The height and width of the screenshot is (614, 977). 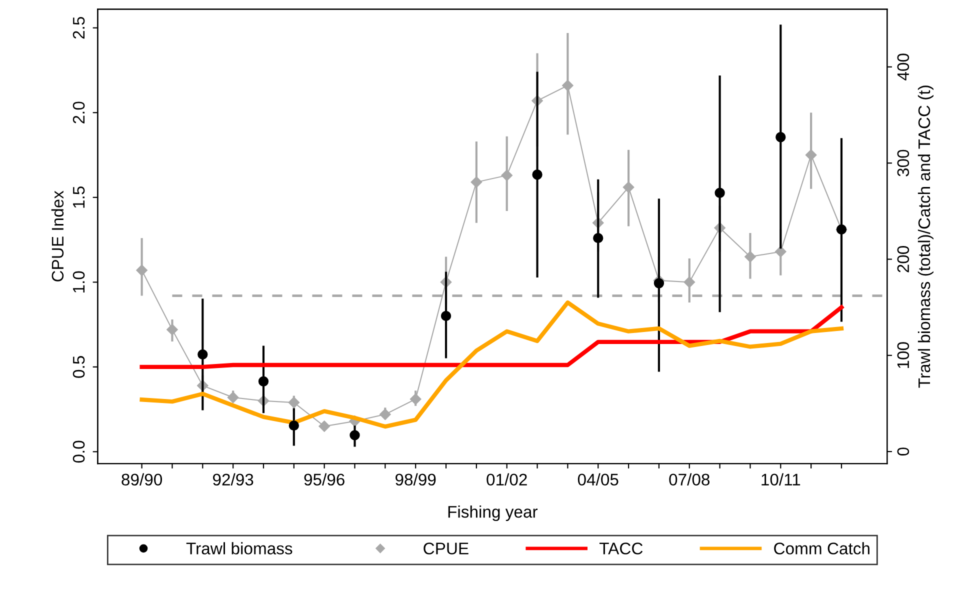 I want to click on y-tick-label: 0.5, so click(x=78, y=367).